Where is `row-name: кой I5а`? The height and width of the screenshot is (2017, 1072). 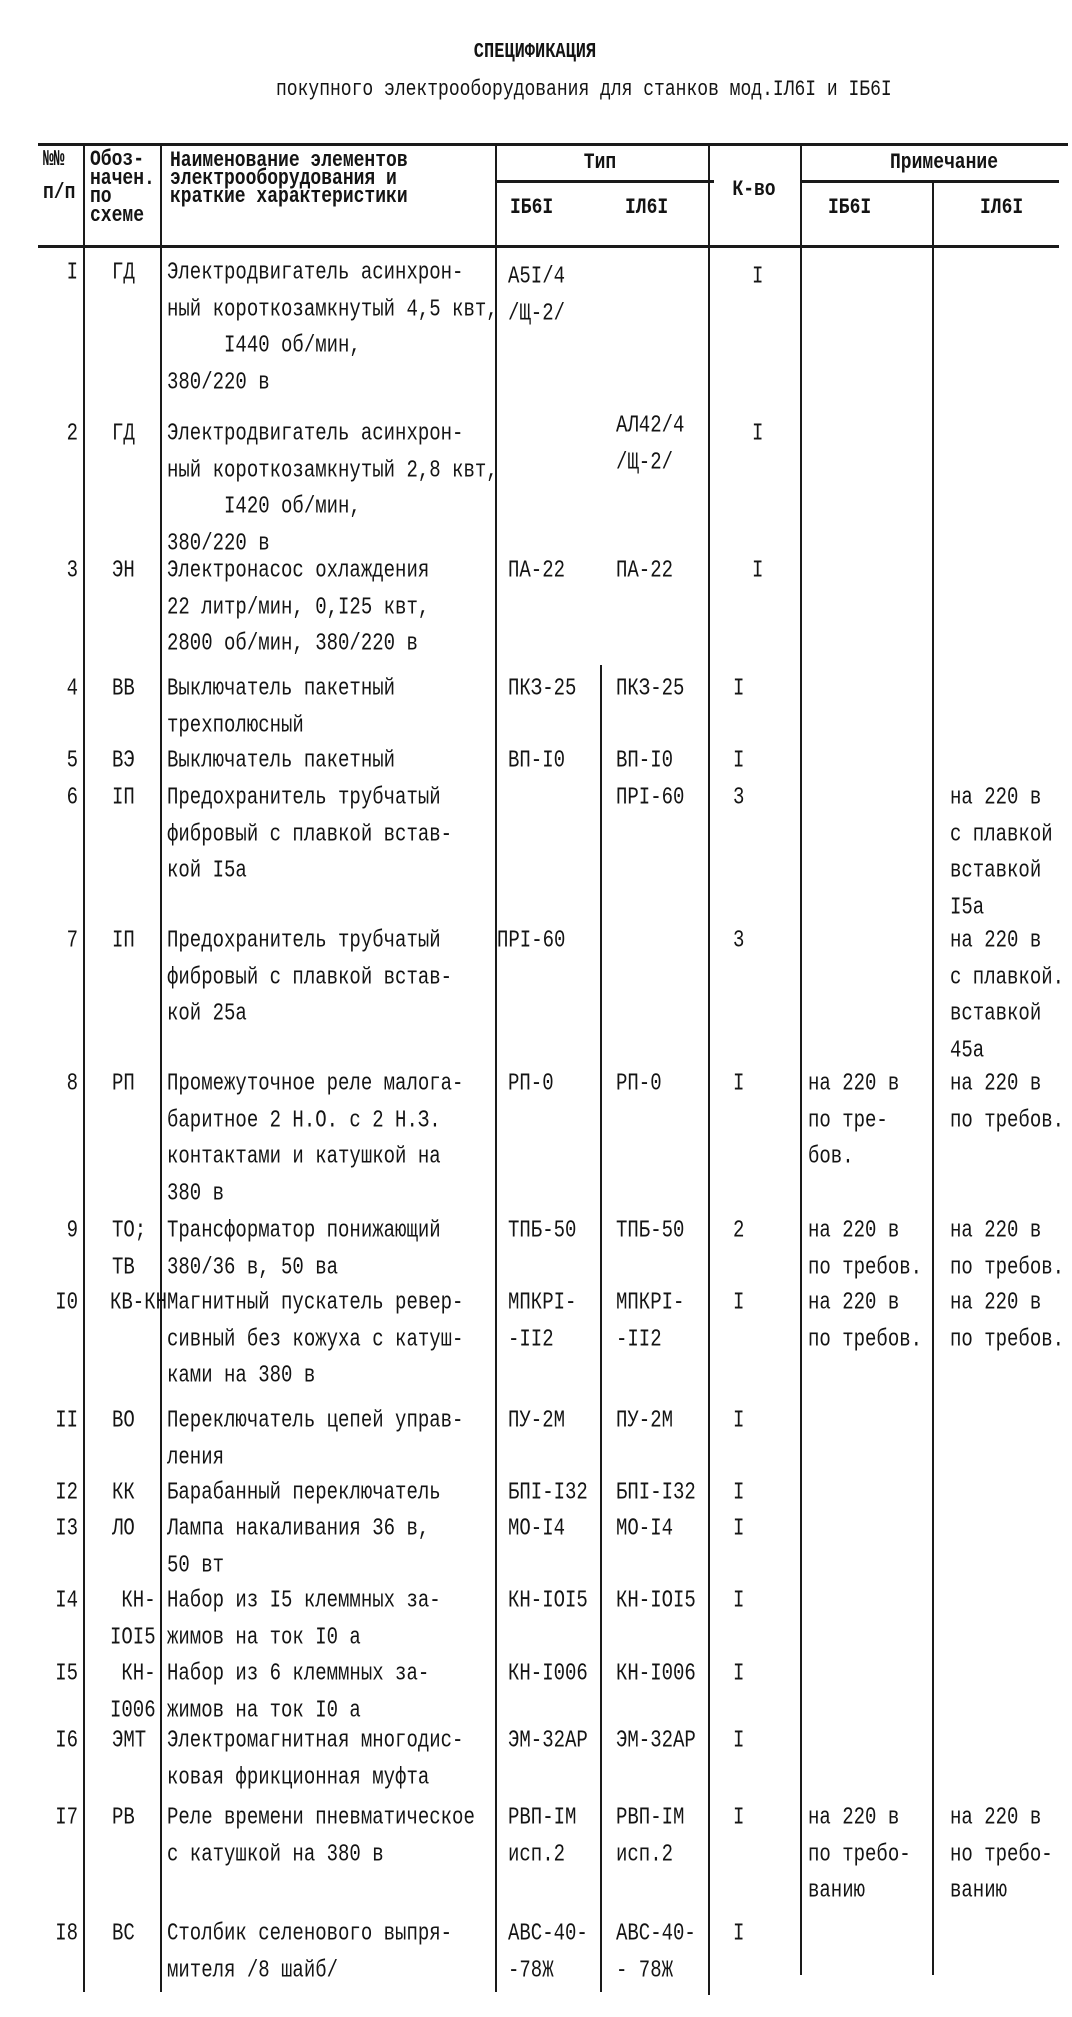 row-name: кой I5а is located at coordinates (207, 870).